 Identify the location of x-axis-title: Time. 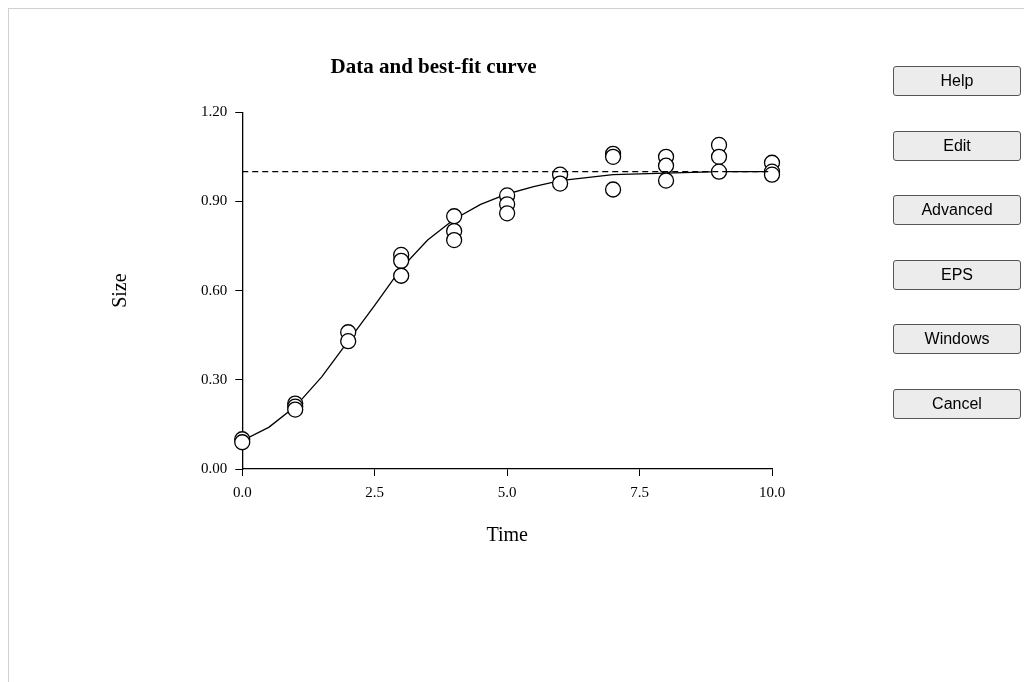
(507, 534).